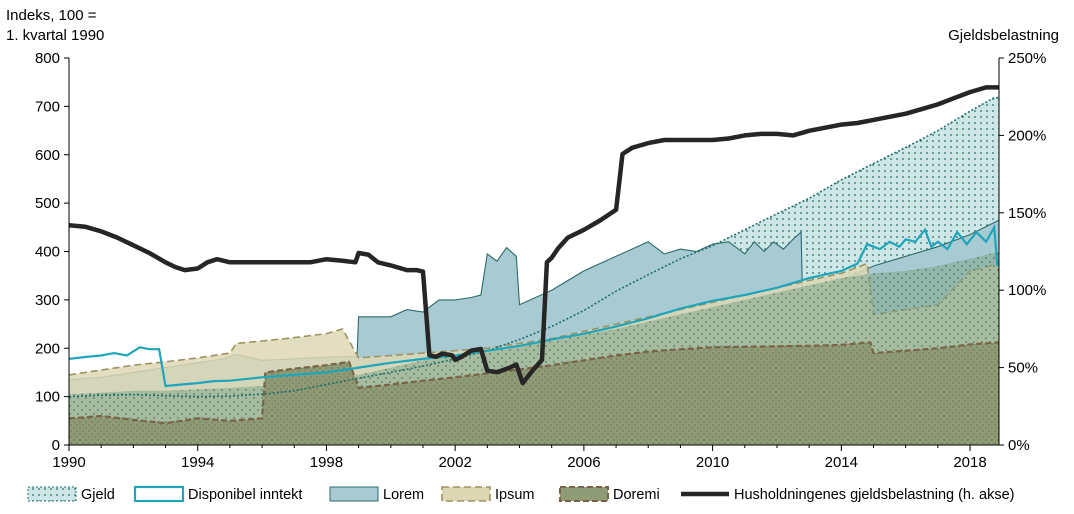 This screenshot has width=1074, height=514. Describe the element at coordinates (56, 445) in the screenshot. I see `y-left-tick-label: 0` at that location.